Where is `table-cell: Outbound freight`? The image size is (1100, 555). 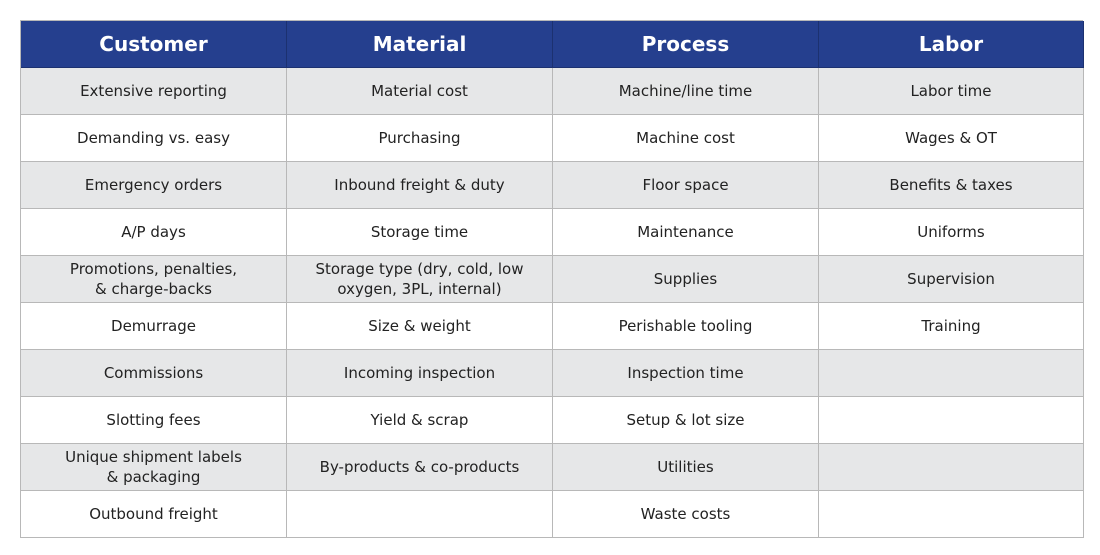 table-cell: Outbound freight is located at coordinates (154, 514).